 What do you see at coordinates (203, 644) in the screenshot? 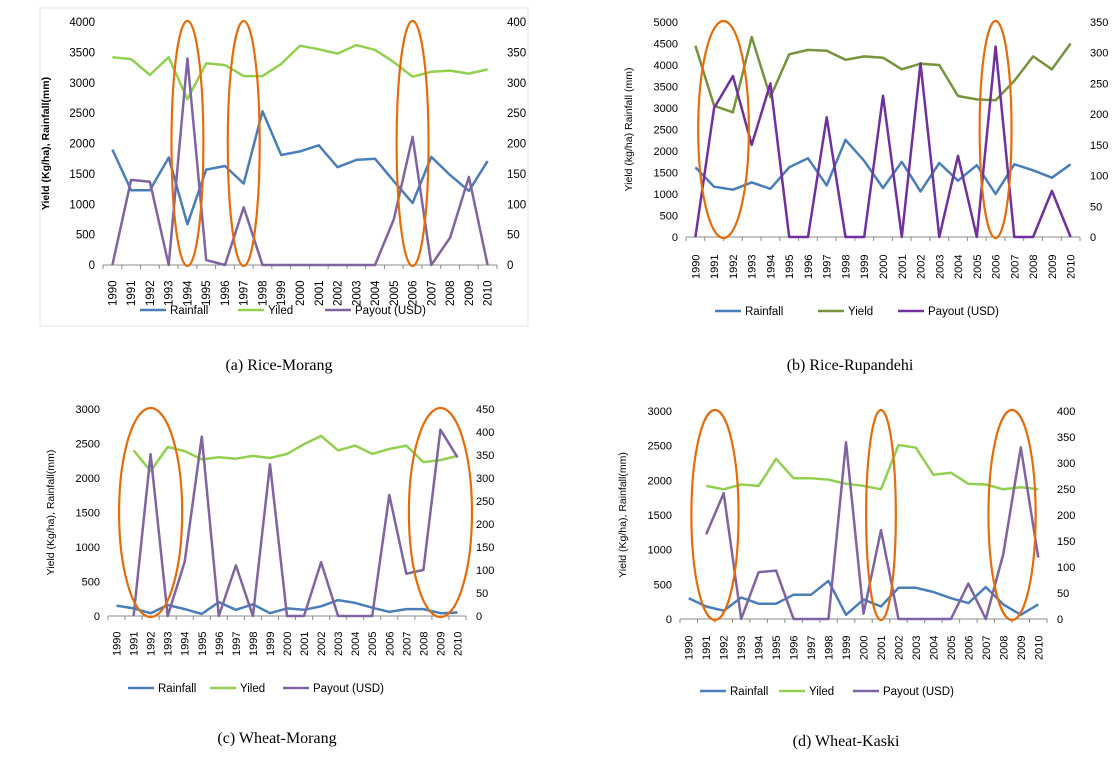
I see `x-tick-label: 1995` at bounding box center [203, 644].